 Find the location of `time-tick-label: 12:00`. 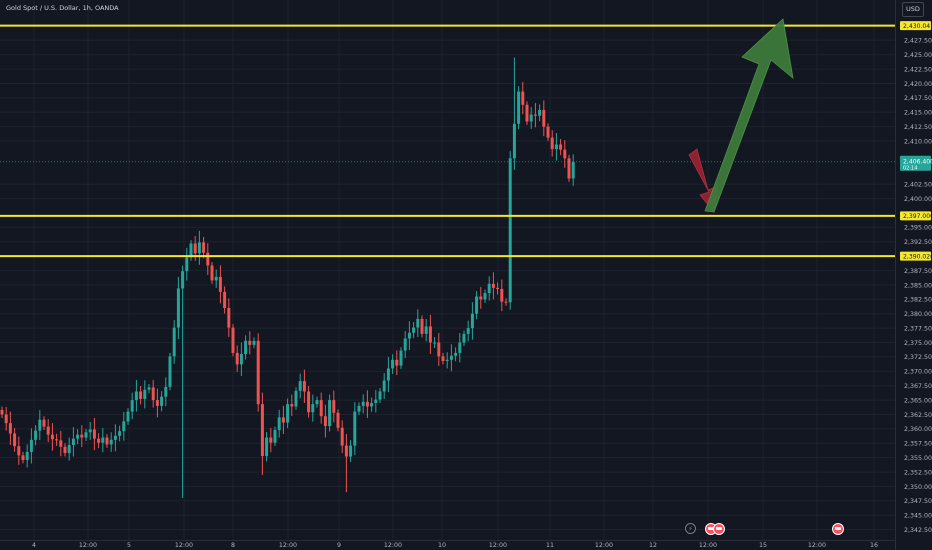

time-tick-label: 12:00 is located at coordinates (817, 545).